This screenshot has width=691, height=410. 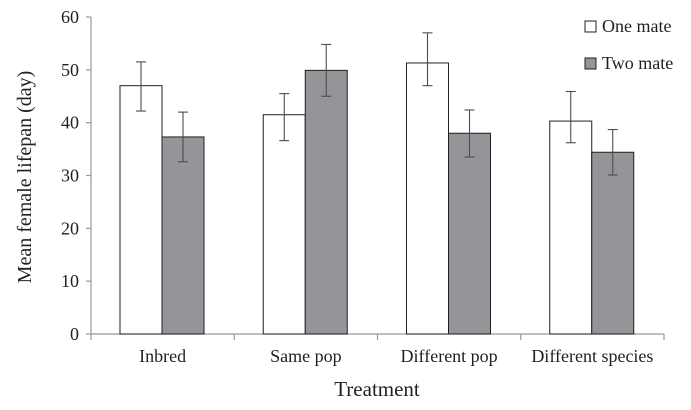 What do you see at coordinates (449, 356) in the screenshot?
I see `x-tick-label: Different pop` at bounding box center [449, 356].